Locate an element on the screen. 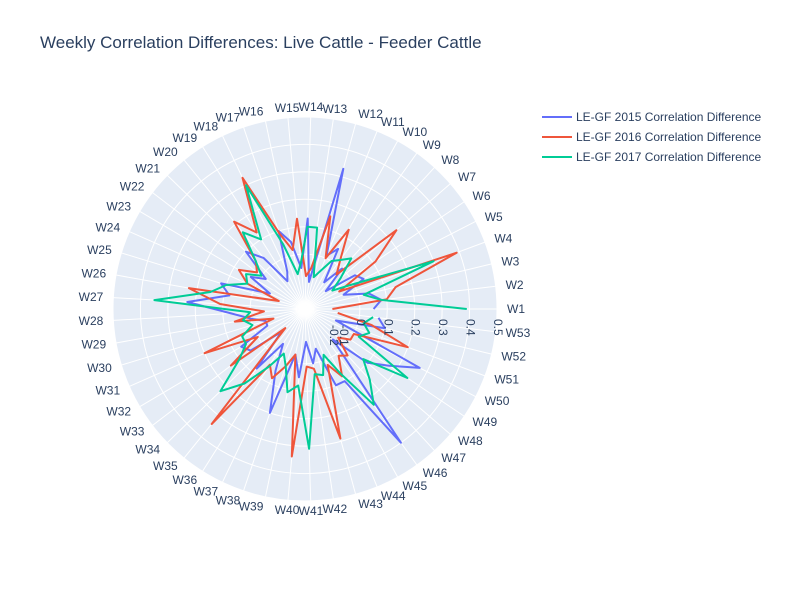 This screenshot has width=800, height=600. angular-tick-label: W41 is located at coordinates (311, 511).